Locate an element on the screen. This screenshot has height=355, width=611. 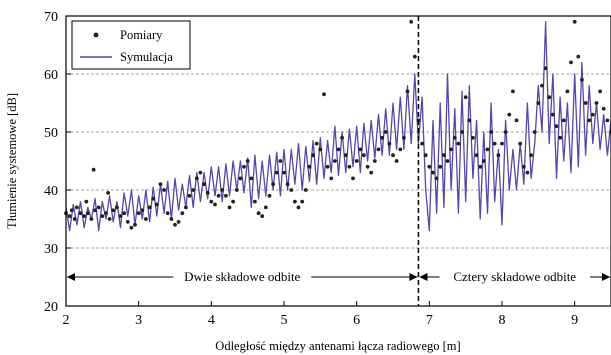
annotation-two-reflections-label-bg is located at coordinates (242, 276).